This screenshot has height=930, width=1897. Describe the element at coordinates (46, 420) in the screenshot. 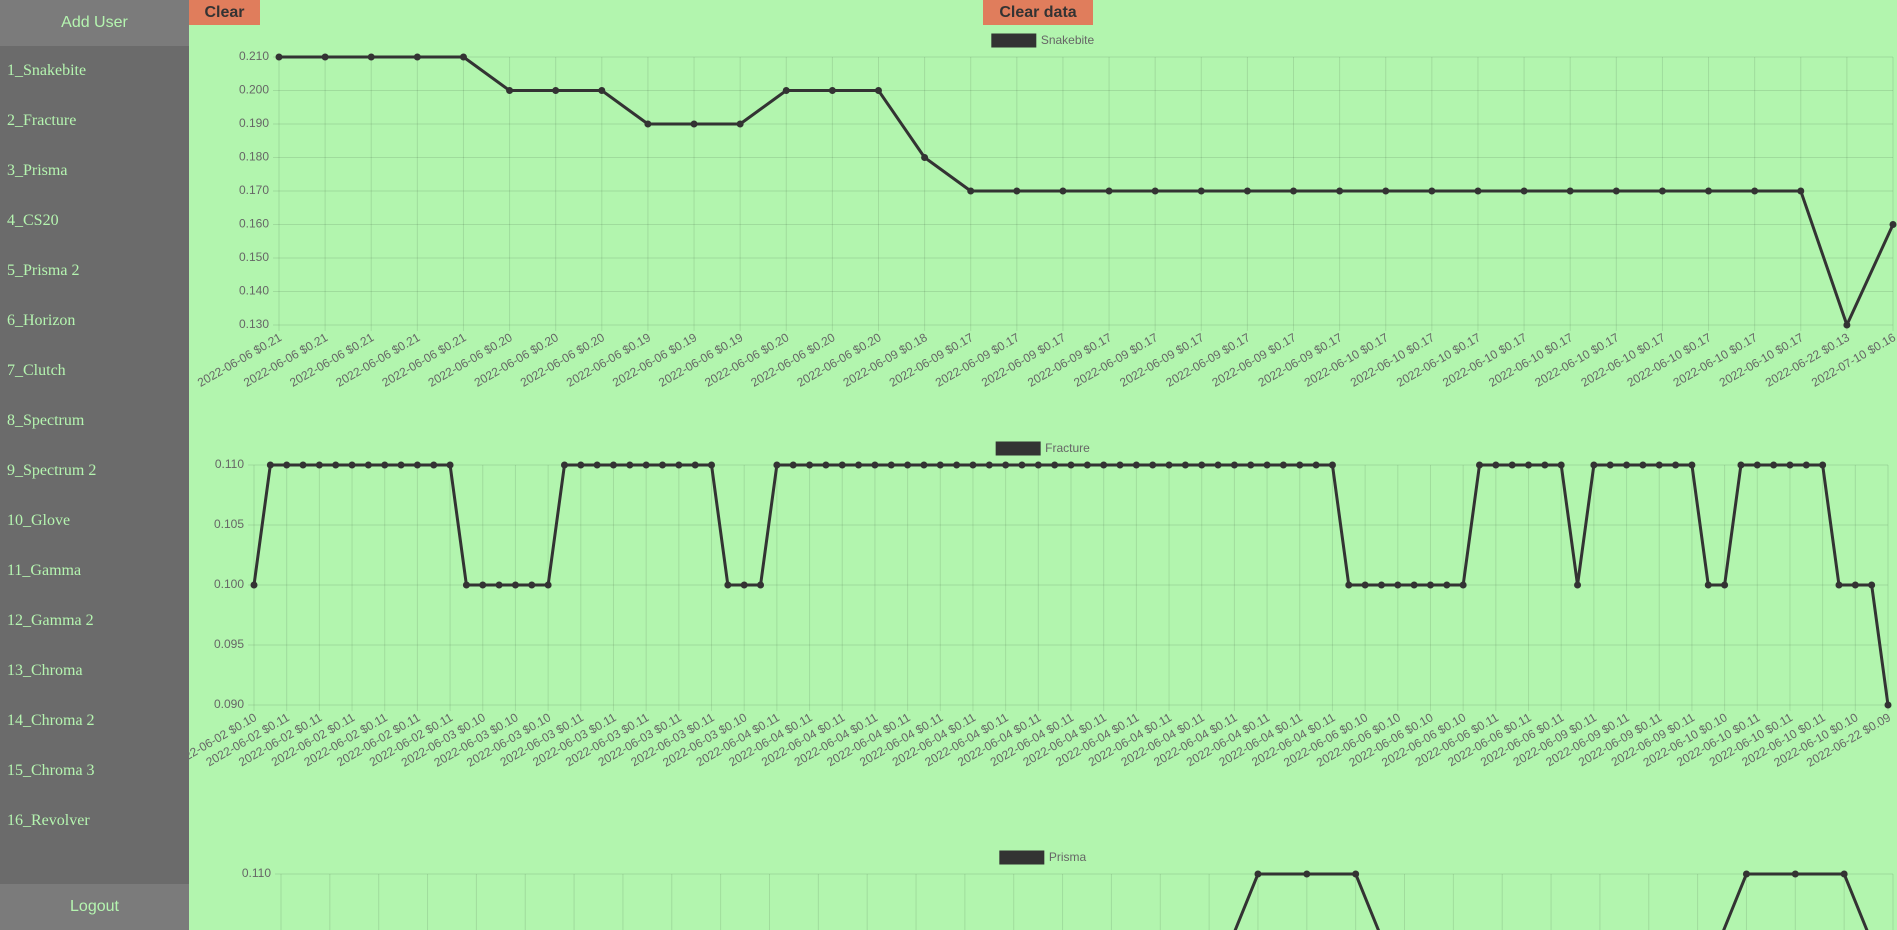

I see `sidebar-item: 8_Spectrum` at that location.